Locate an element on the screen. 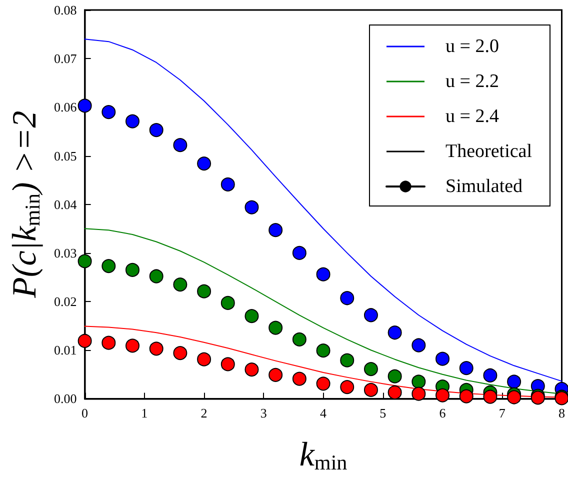 The image size is (568, 478). x-tick-label: 7 is located at coordinates (502, 413).